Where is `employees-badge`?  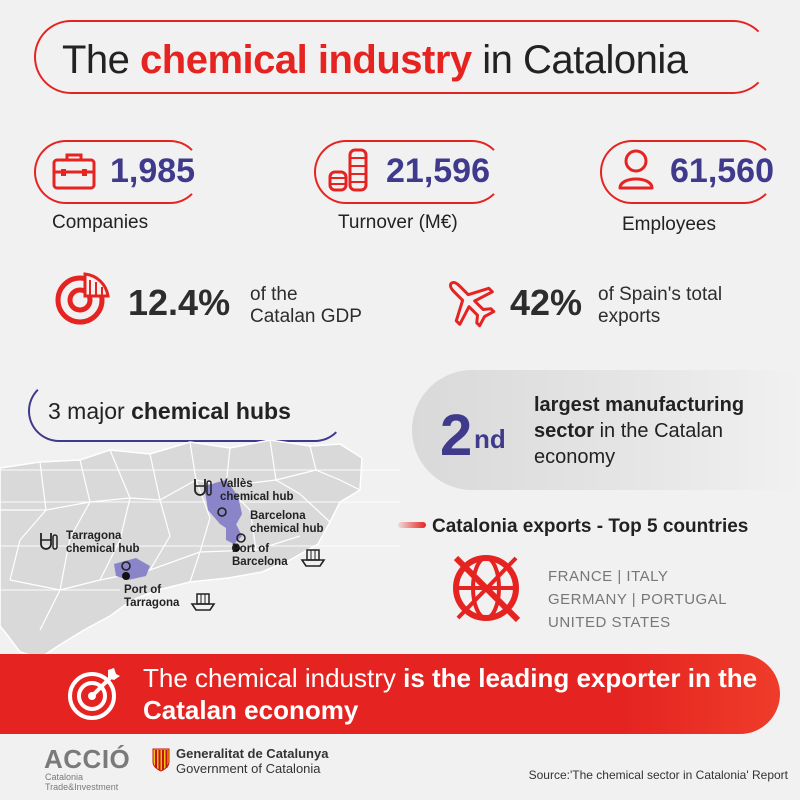 employees-badge is located at coordinates (688, 172).